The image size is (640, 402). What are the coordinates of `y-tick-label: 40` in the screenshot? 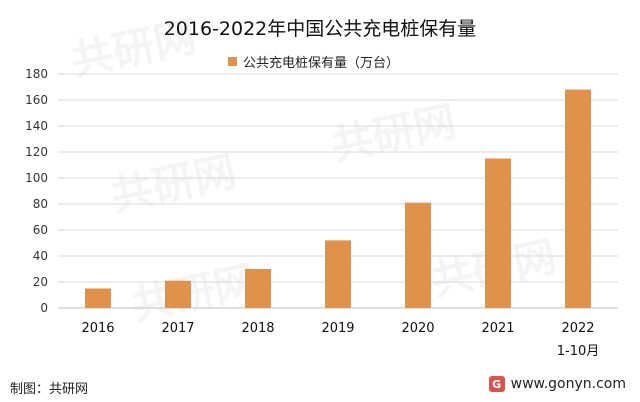 It's located at (40, 256).